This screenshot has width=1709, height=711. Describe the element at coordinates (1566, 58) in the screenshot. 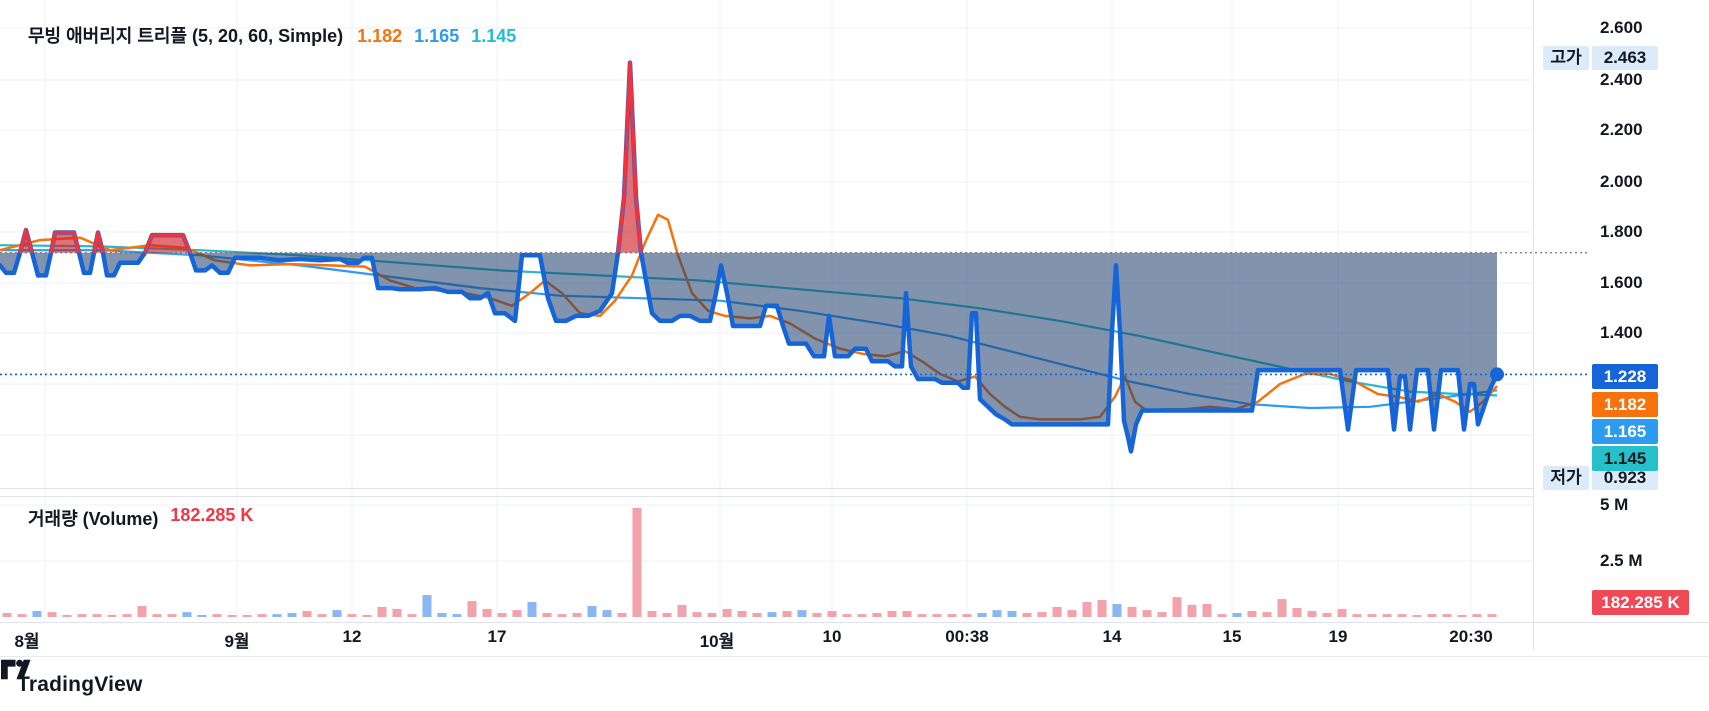

I see `high-label-chip: 고가` at that location.